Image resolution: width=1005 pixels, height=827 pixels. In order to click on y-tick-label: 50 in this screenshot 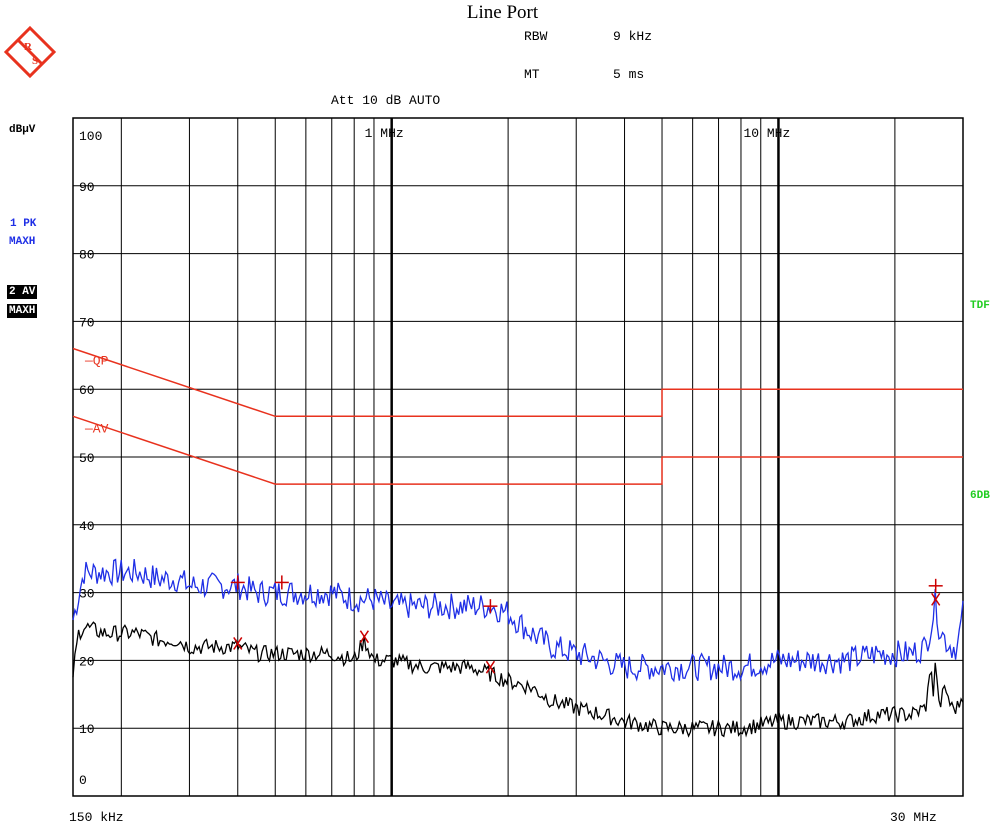, I will do `click(87, 458)`.